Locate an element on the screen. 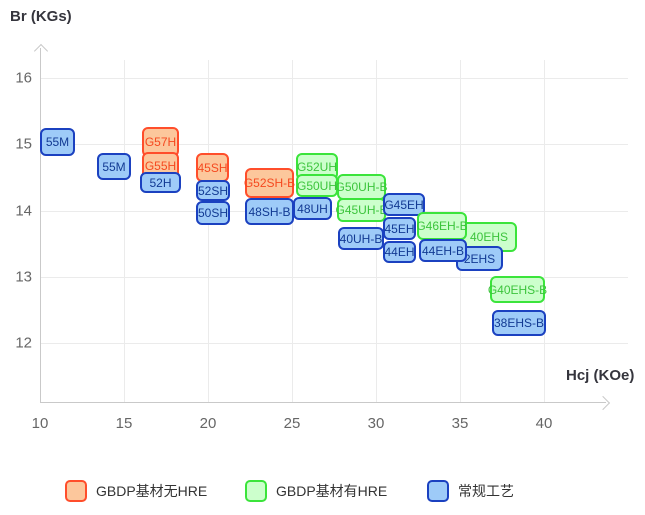 The height and width of the screenshot is (515, 645). x-tick-label: 20 is located at coordinates (208, 423).